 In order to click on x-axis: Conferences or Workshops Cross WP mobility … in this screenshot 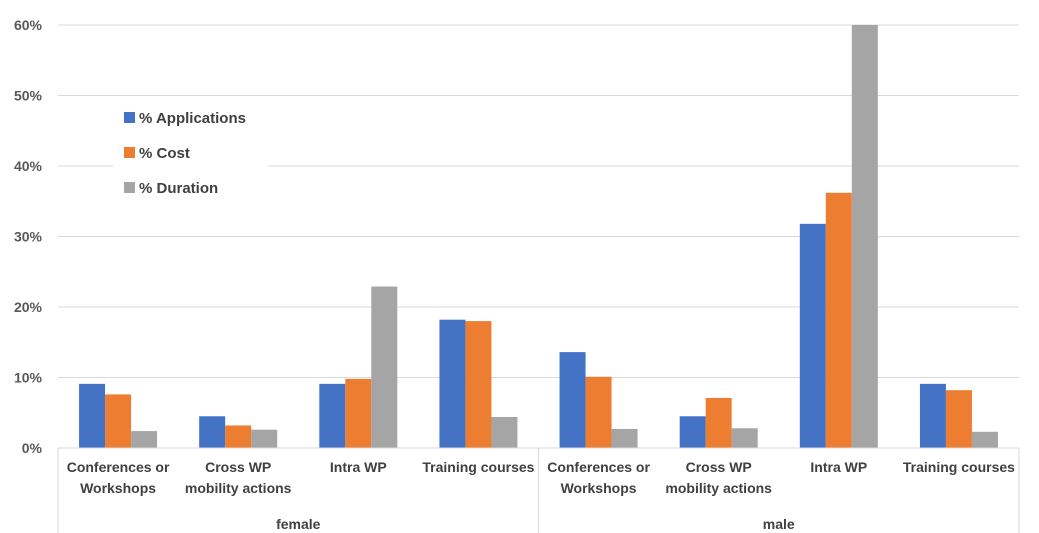, I will do `click(538, 490)`.